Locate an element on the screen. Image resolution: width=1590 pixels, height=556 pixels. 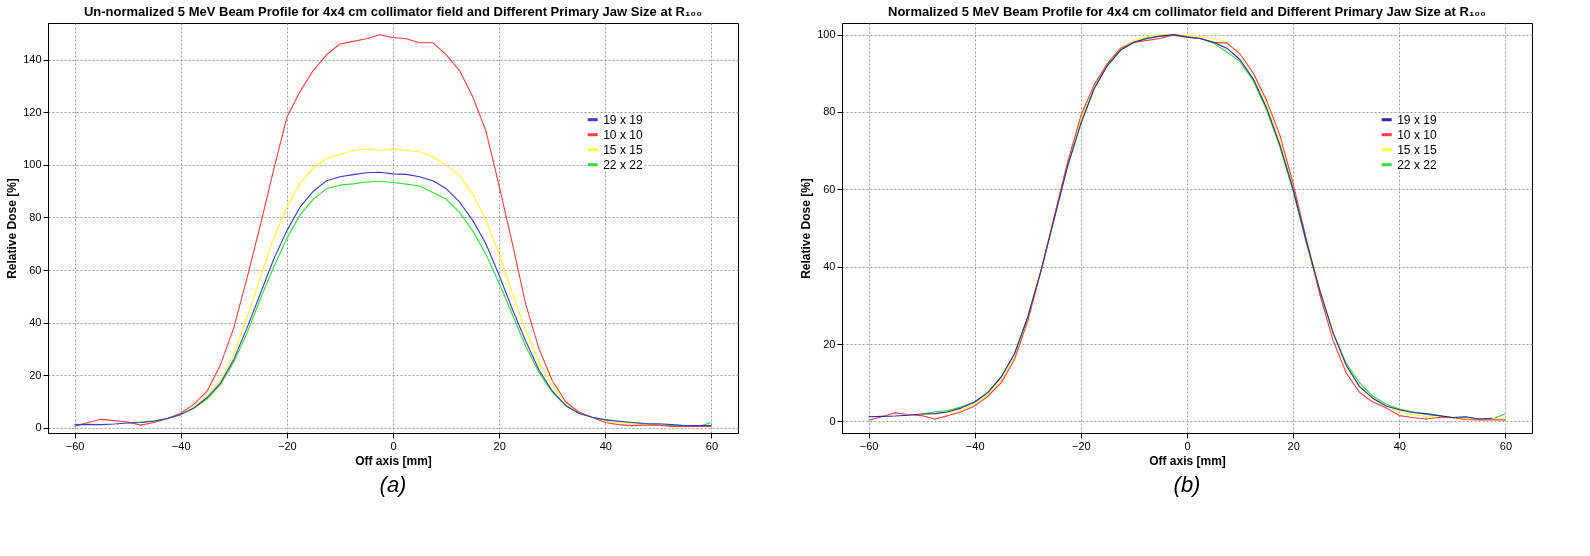
y-tick-label: 140 is located at coordinates (32, 59).